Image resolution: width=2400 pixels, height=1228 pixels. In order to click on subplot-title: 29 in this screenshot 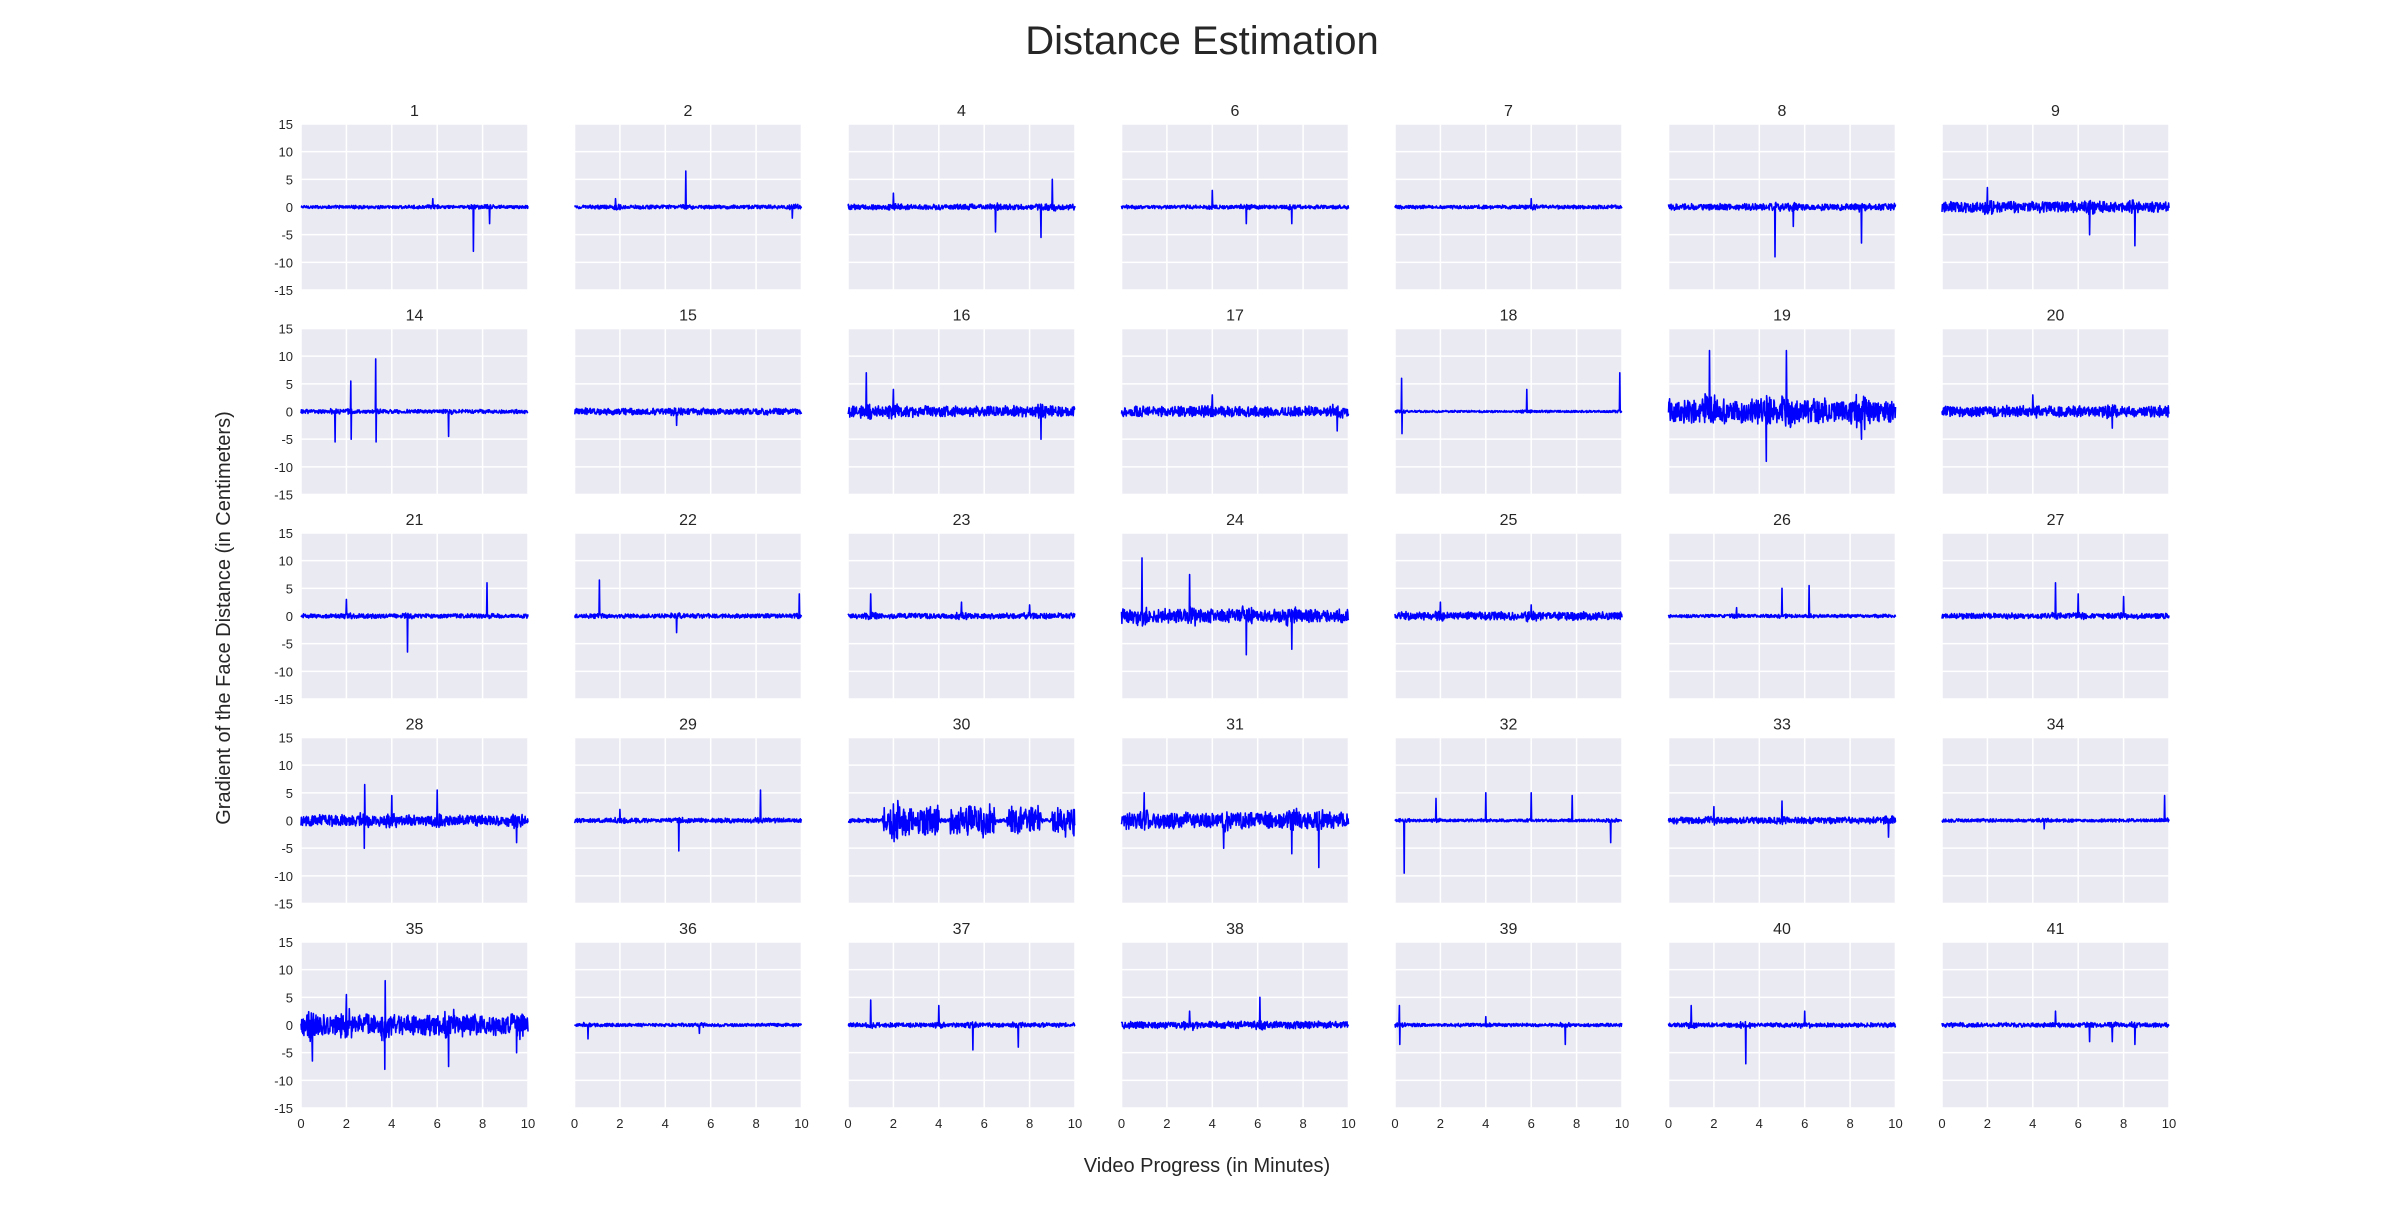, I will do `click(688, 725)`.